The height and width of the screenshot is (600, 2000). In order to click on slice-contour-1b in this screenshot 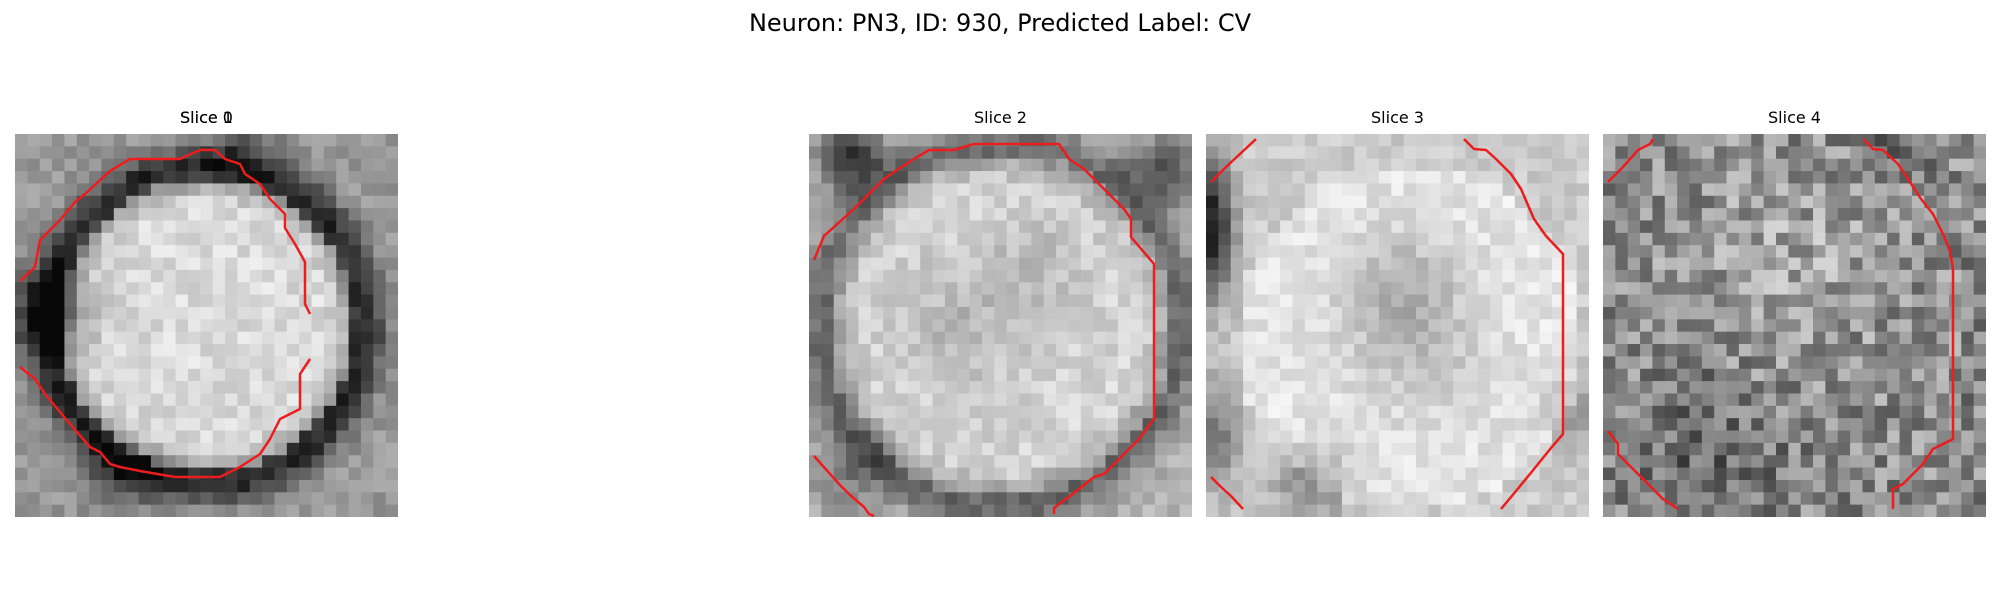, I will do `click(165, 418)`.